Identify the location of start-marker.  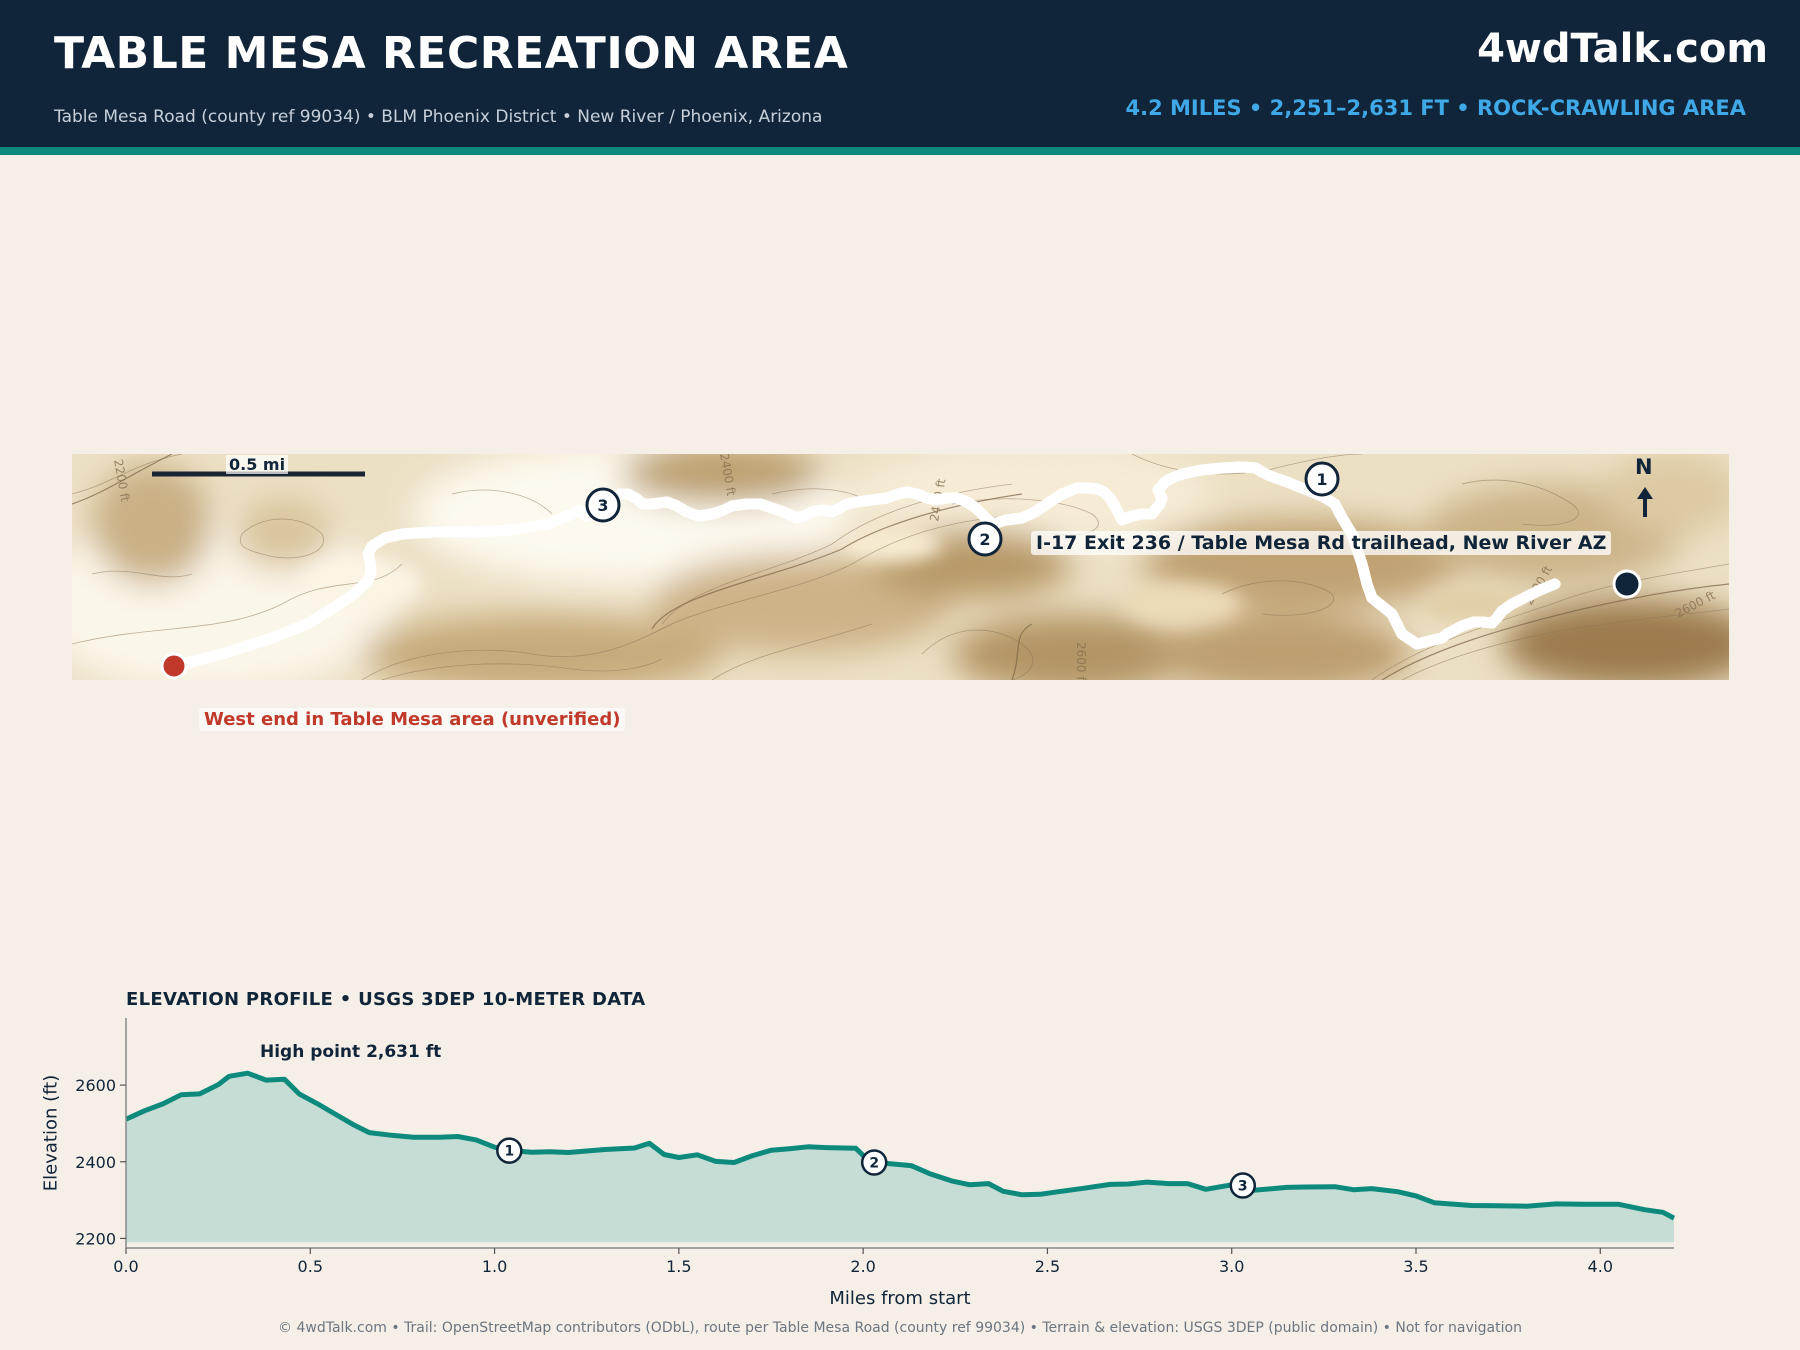
(174, 666).